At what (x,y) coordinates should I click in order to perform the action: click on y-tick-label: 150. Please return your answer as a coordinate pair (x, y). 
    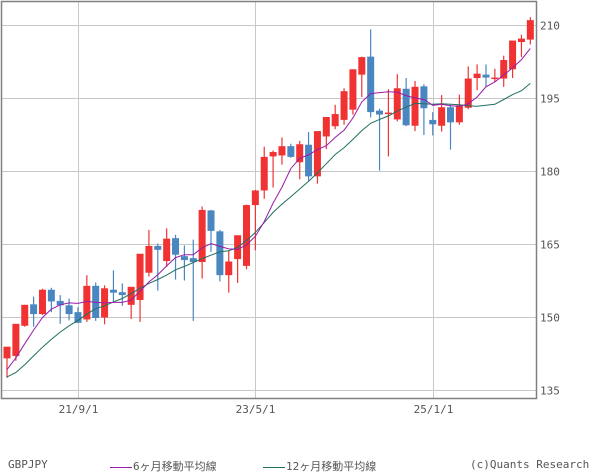
    Looking at the image, I should click on (550, 318).